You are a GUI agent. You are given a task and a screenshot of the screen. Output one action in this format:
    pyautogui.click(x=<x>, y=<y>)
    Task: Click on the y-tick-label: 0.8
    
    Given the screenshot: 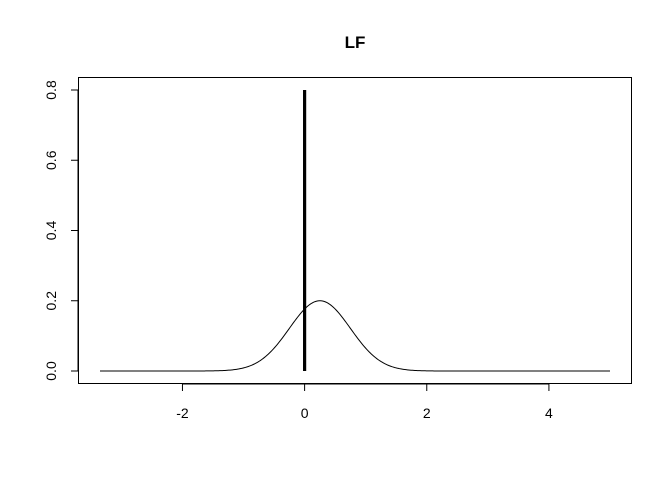 What is the action you would take?
    pyautogui.click(x=51, y=90)
    